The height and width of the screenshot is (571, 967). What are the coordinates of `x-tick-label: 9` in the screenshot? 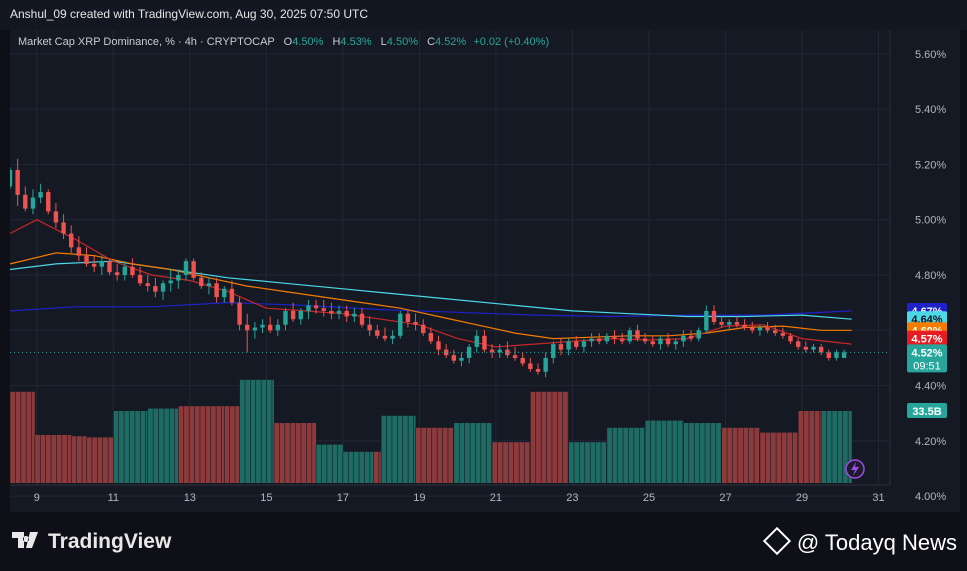 It's located at (37, 498).